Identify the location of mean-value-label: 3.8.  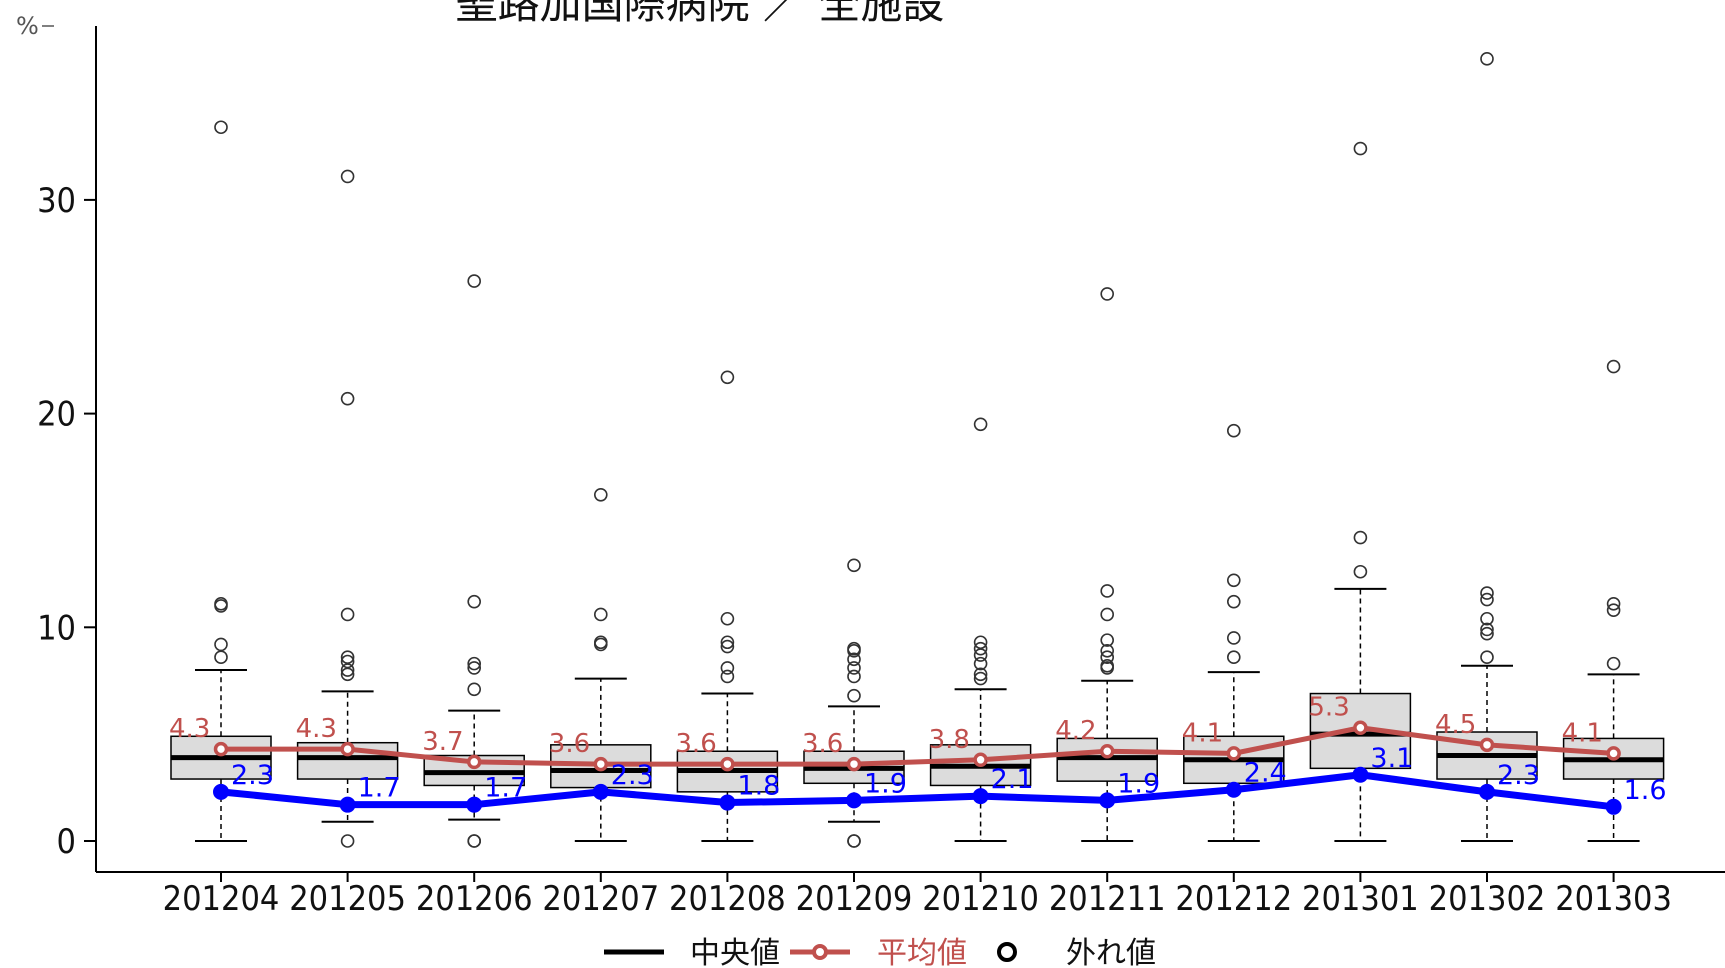
(949, 740).